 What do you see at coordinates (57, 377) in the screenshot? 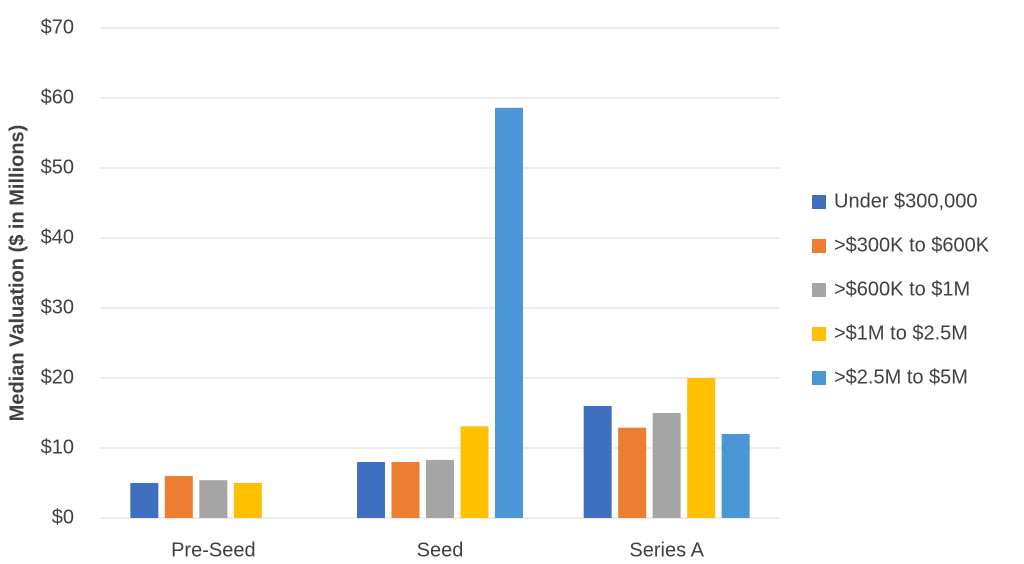
I see `y-tick-label: $20` at bounding box center [57, 377].